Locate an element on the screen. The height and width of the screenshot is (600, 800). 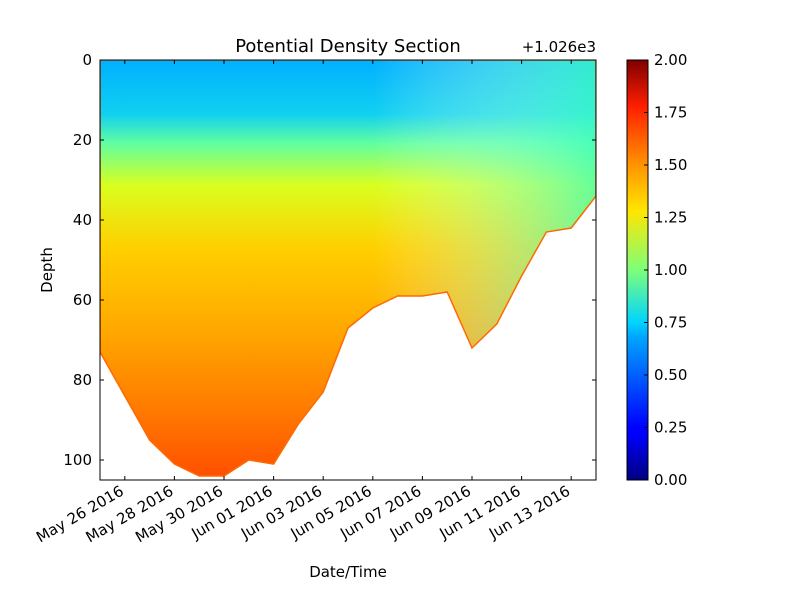
colorbar-tick-label: 0.00 is located at coordinates (670, 480).